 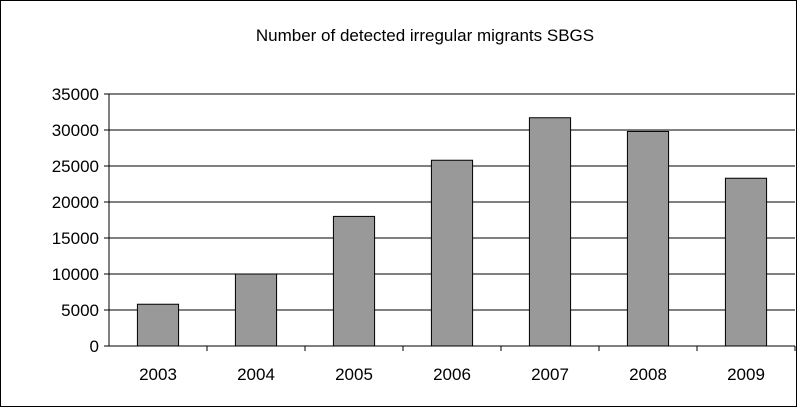 I want to click on bar-2008, so click(x=648, y=238).